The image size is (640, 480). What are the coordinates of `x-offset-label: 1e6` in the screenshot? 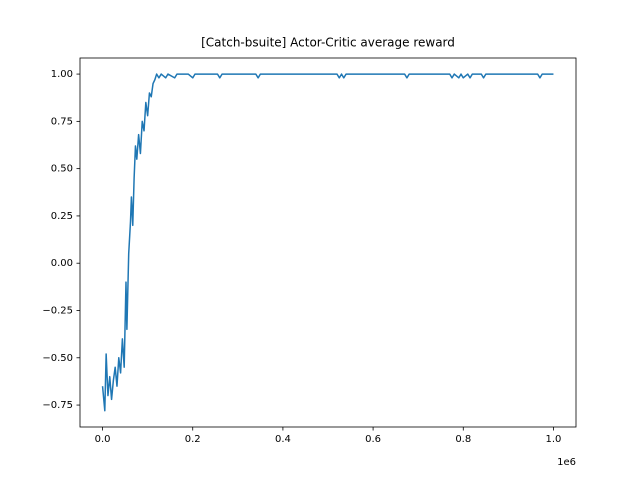 It's located at (566, 462).